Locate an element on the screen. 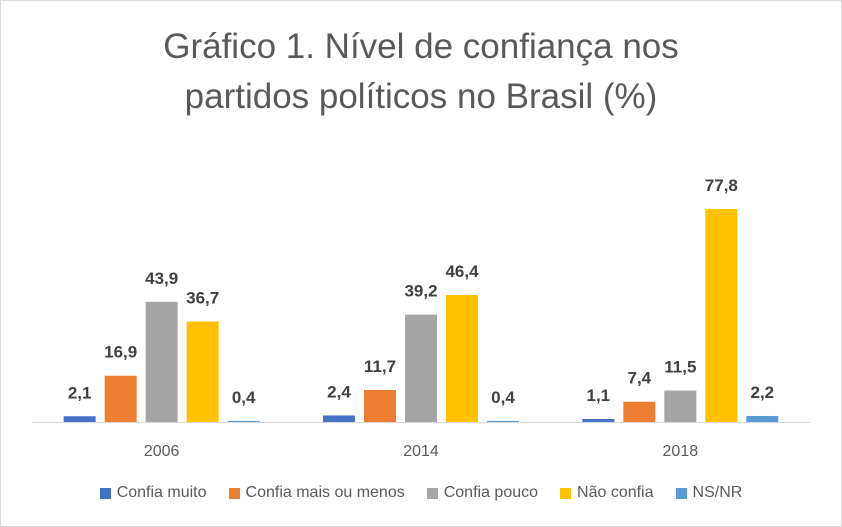  legend-item-4: NS/NR is located at coordinates (709, 493).